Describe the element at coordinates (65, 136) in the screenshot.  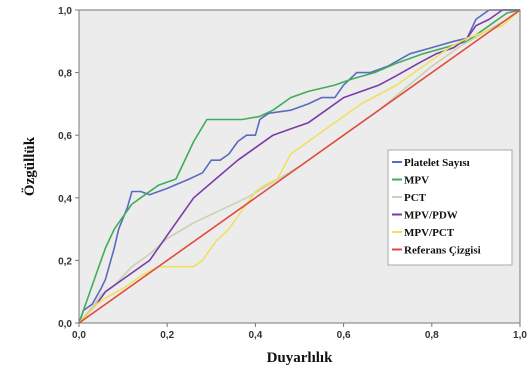
I see `y-tick-label: 0,6` at that location.